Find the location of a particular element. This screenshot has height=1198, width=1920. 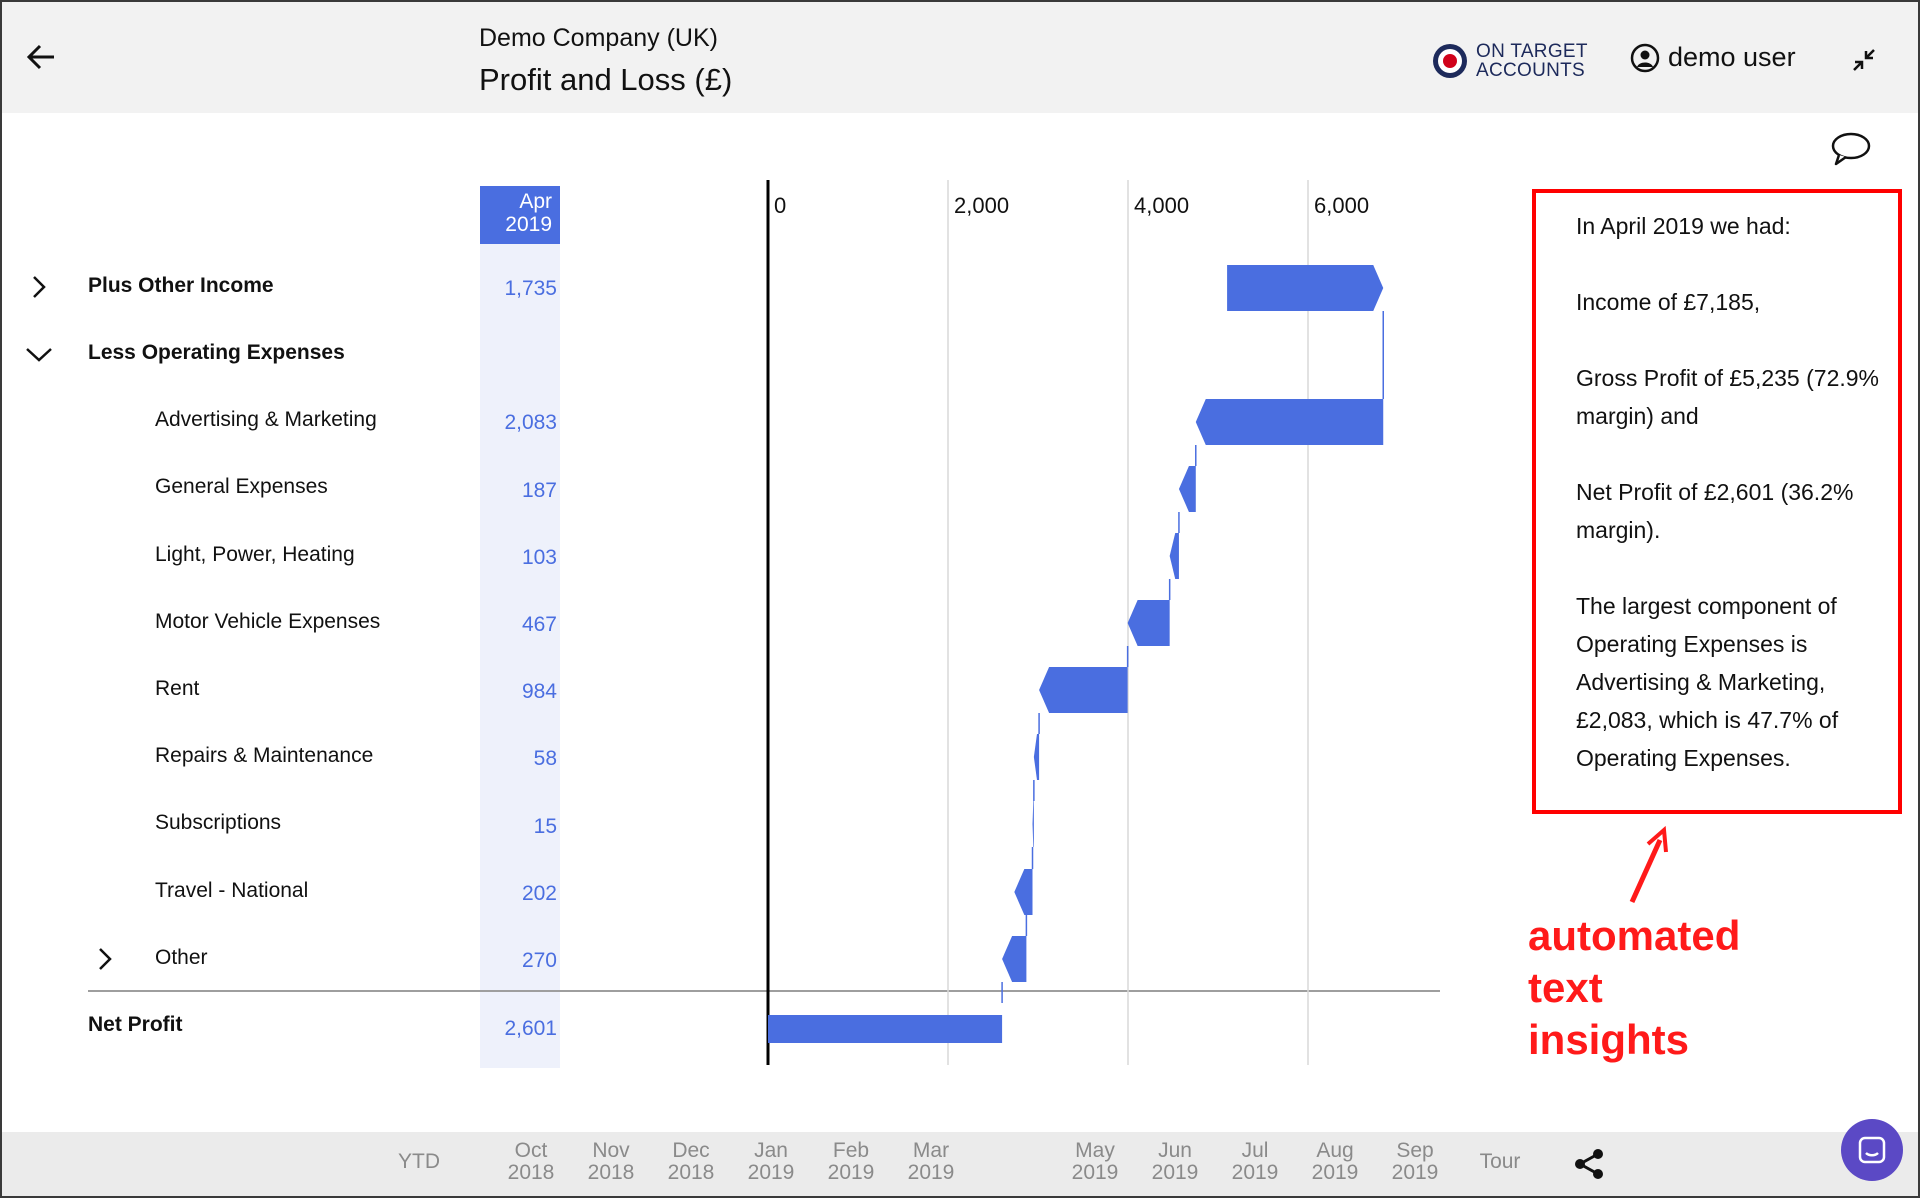

period-nav-item: Aug 2019 is located at coordinates (1335, 1161).